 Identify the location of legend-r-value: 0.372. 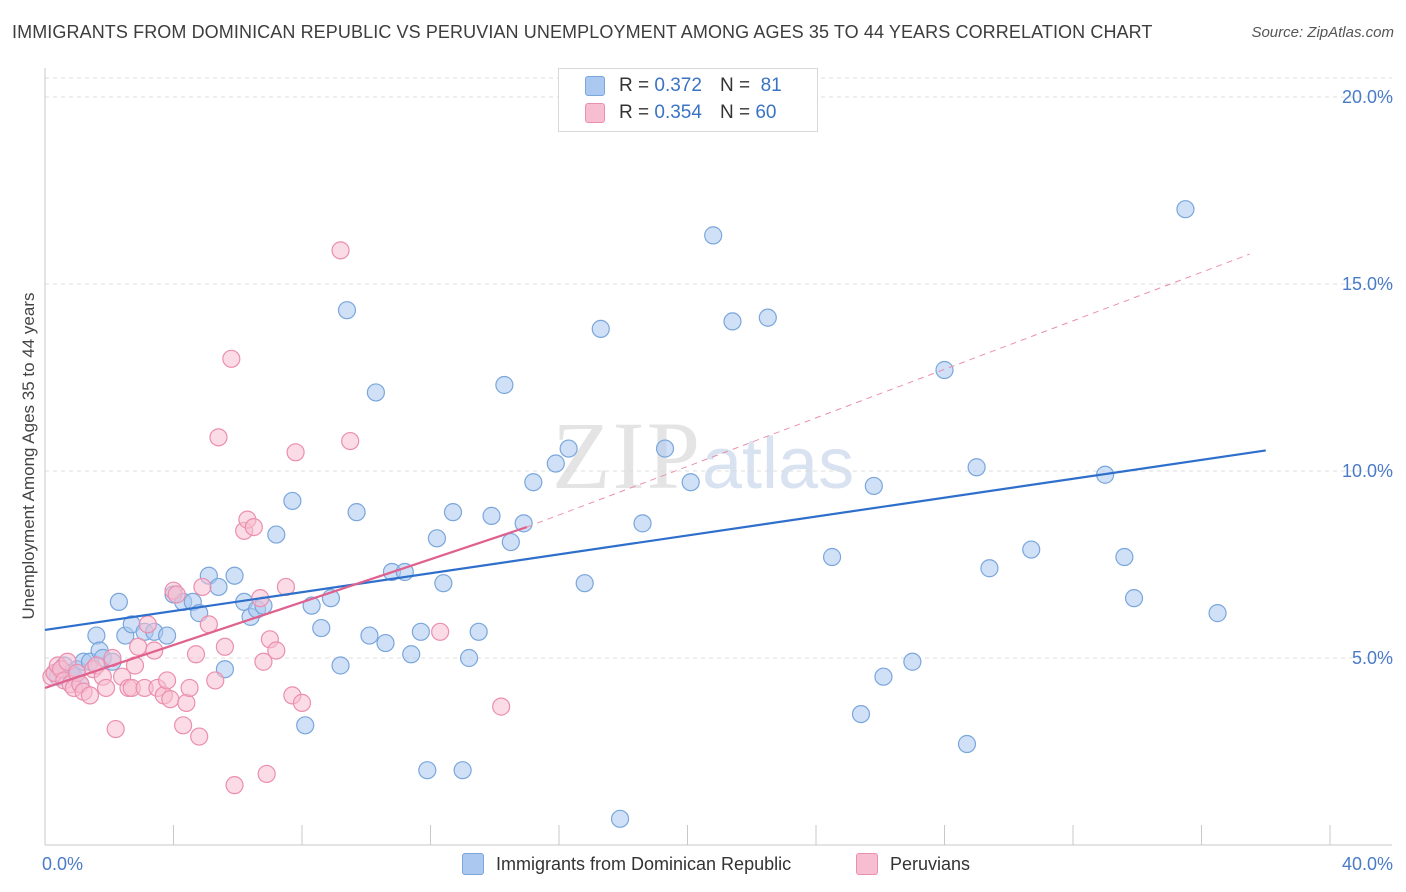
(678, 85).